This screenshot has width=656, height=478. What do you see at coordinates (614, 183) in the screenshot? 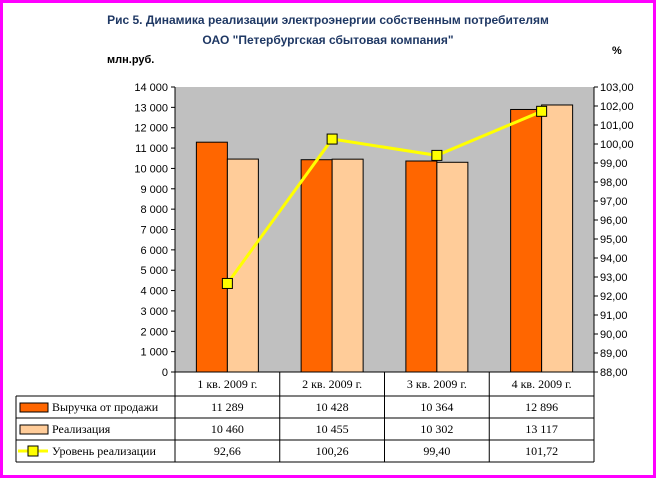
I see `right-tick-label: 98,00` at bounding box center [614, 183].